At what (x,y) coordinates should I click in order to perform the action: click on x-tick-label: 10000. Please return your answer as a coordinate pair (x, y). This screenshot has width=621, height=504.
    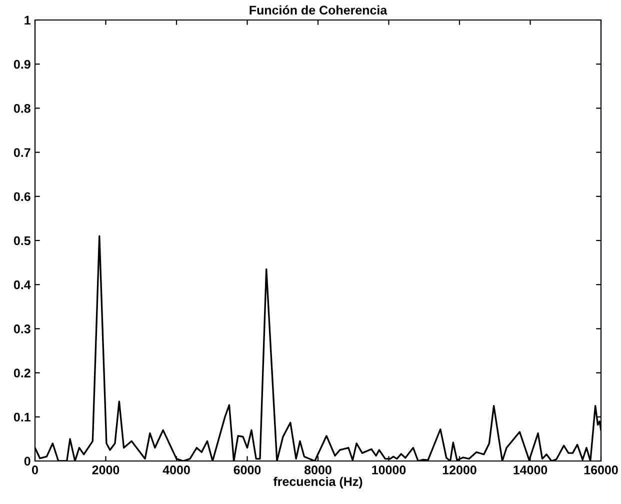
    Looking at the image, I should click on (389, 469).